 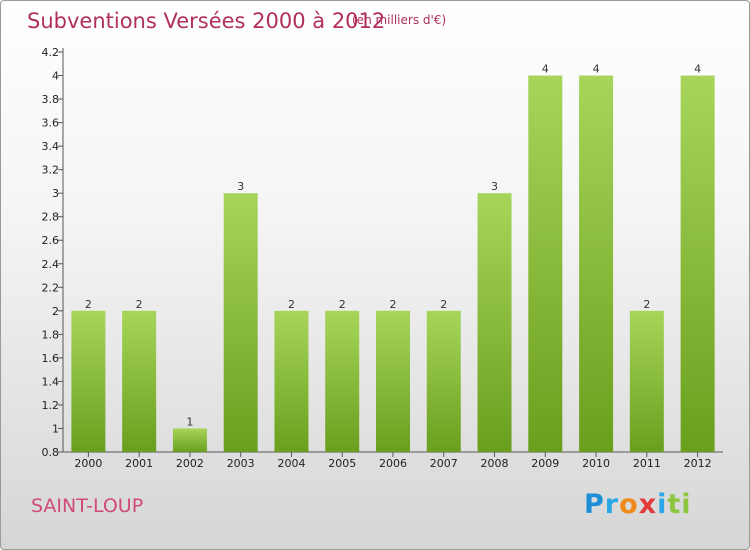 What do you see at coordinates (240, 323) in the screenshot?
I see `bar-2003` at bounding box center [240, 323].